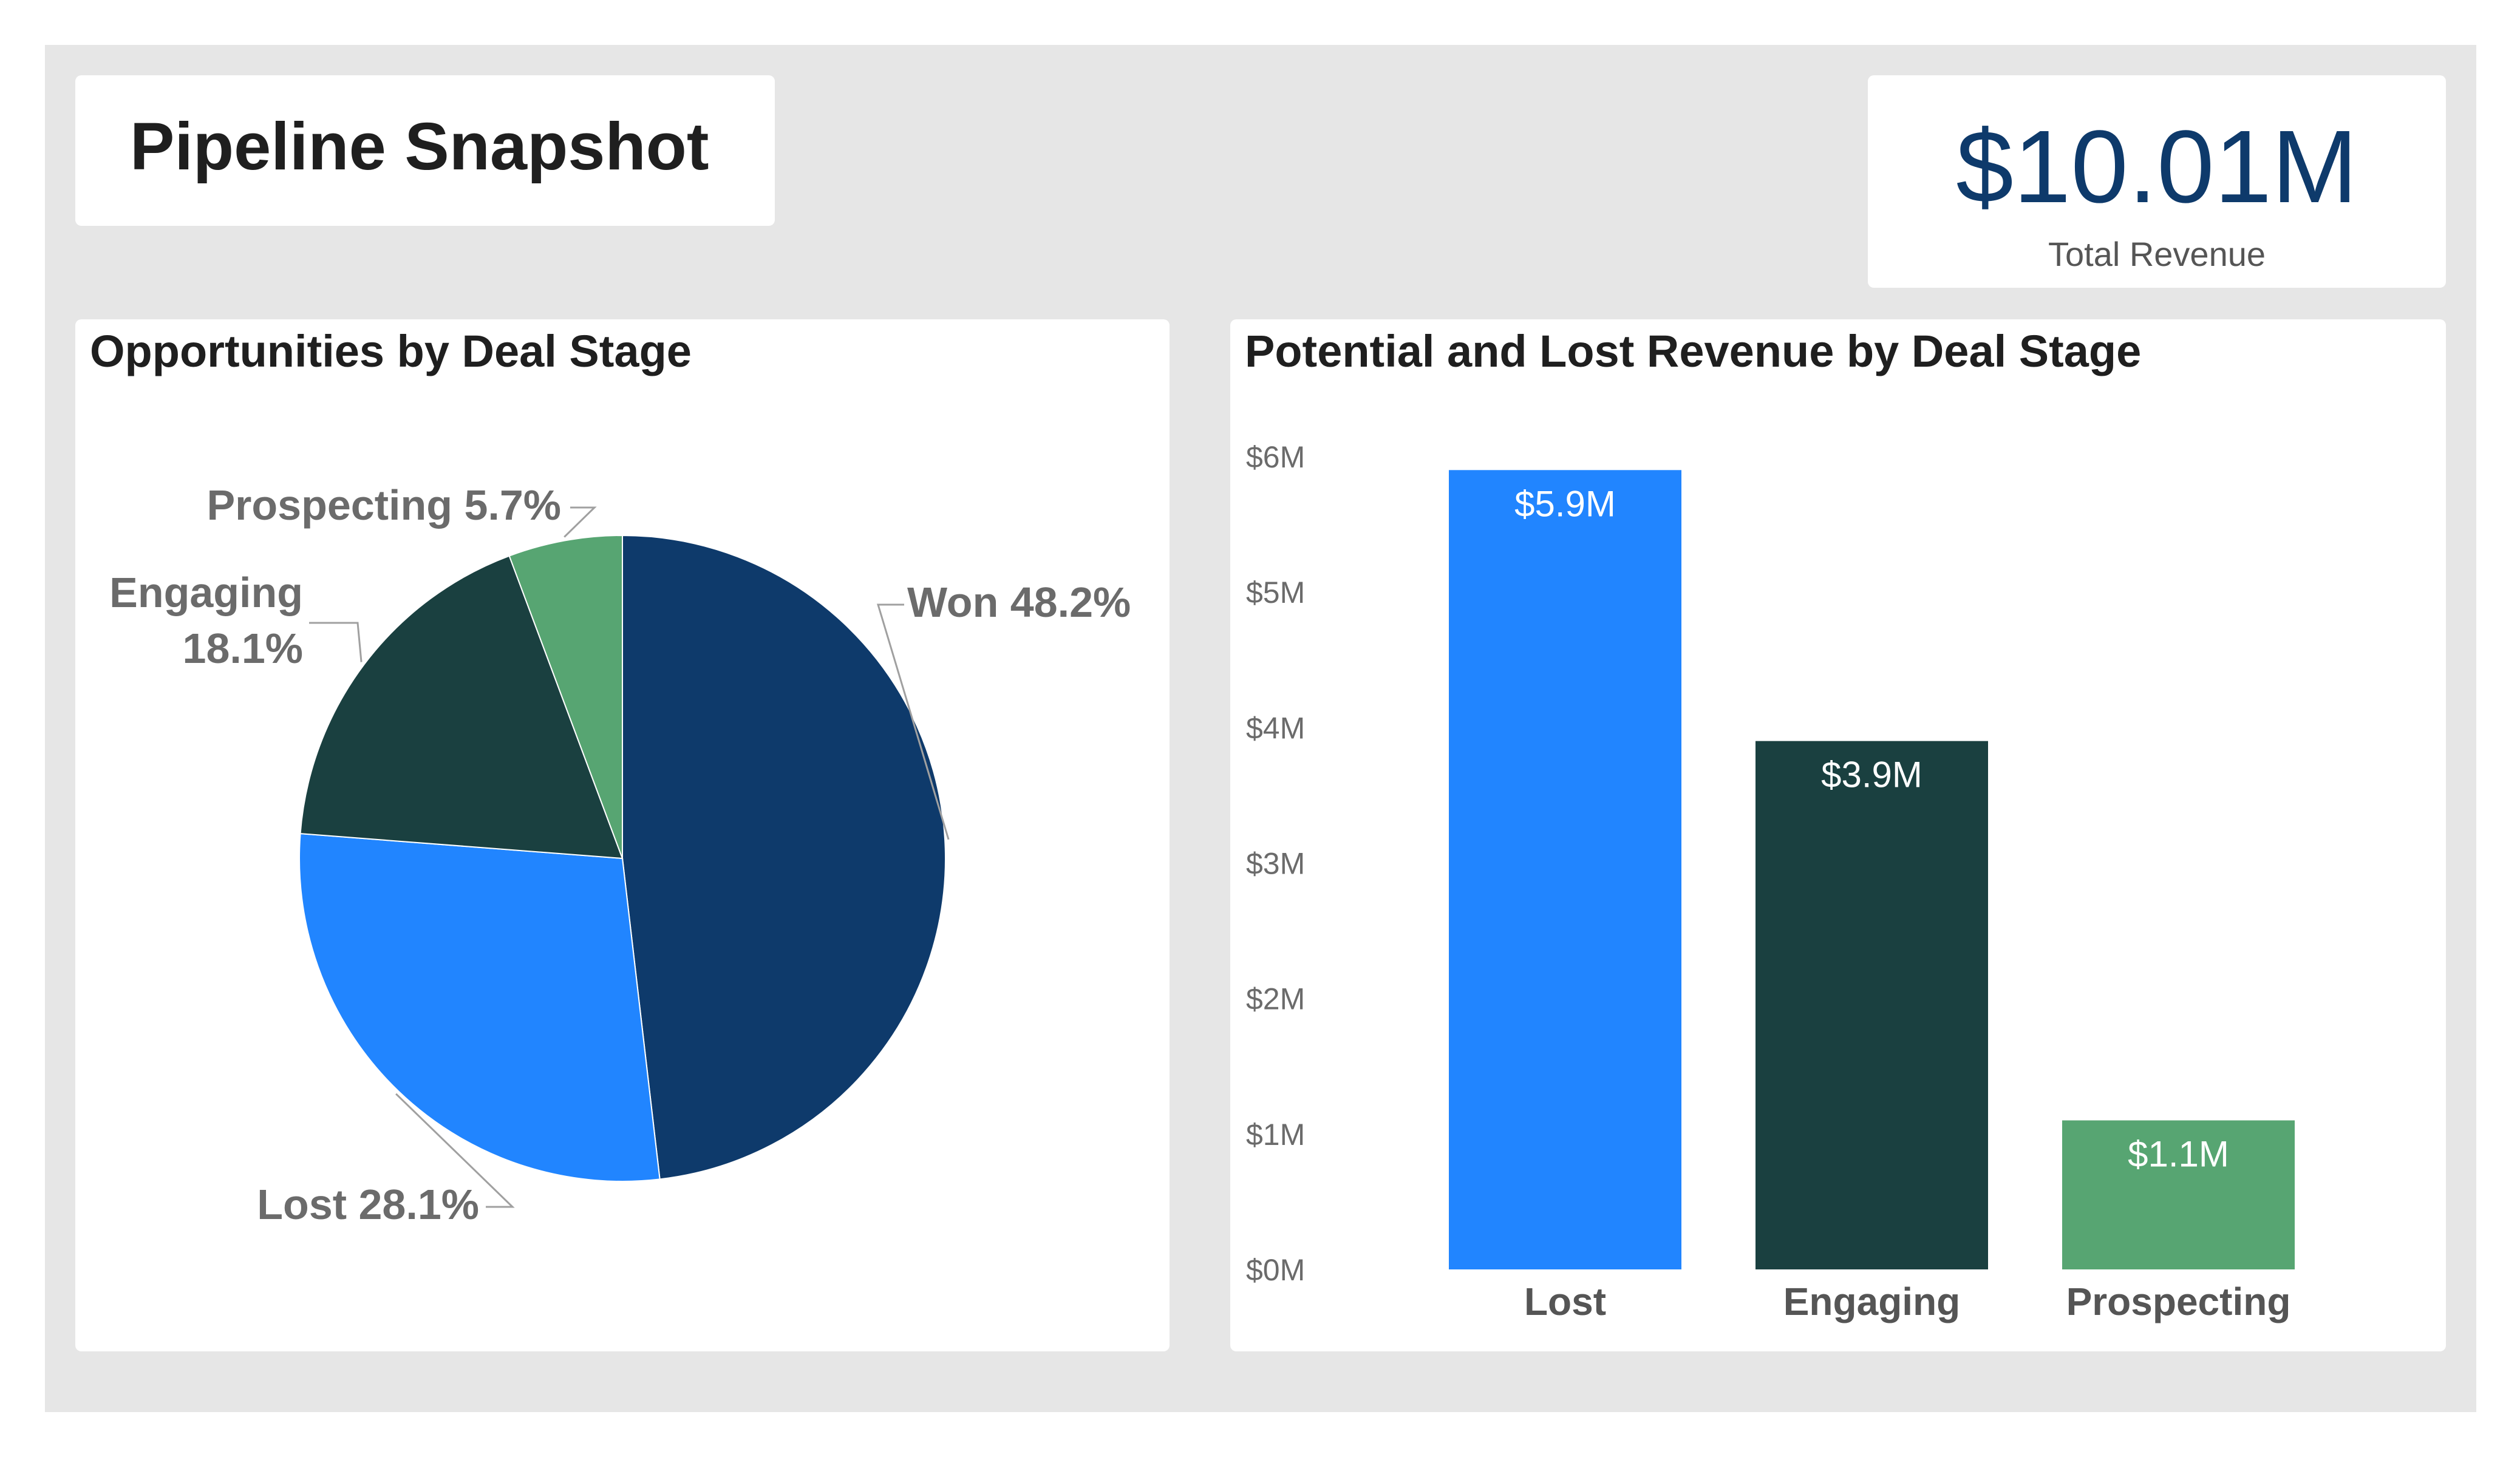 The height and width of the screenshot is (1457, 2520). Describe the element at coordinates (565, 696) in the screenshot. I see `pie-slice-prospecting` at that location.